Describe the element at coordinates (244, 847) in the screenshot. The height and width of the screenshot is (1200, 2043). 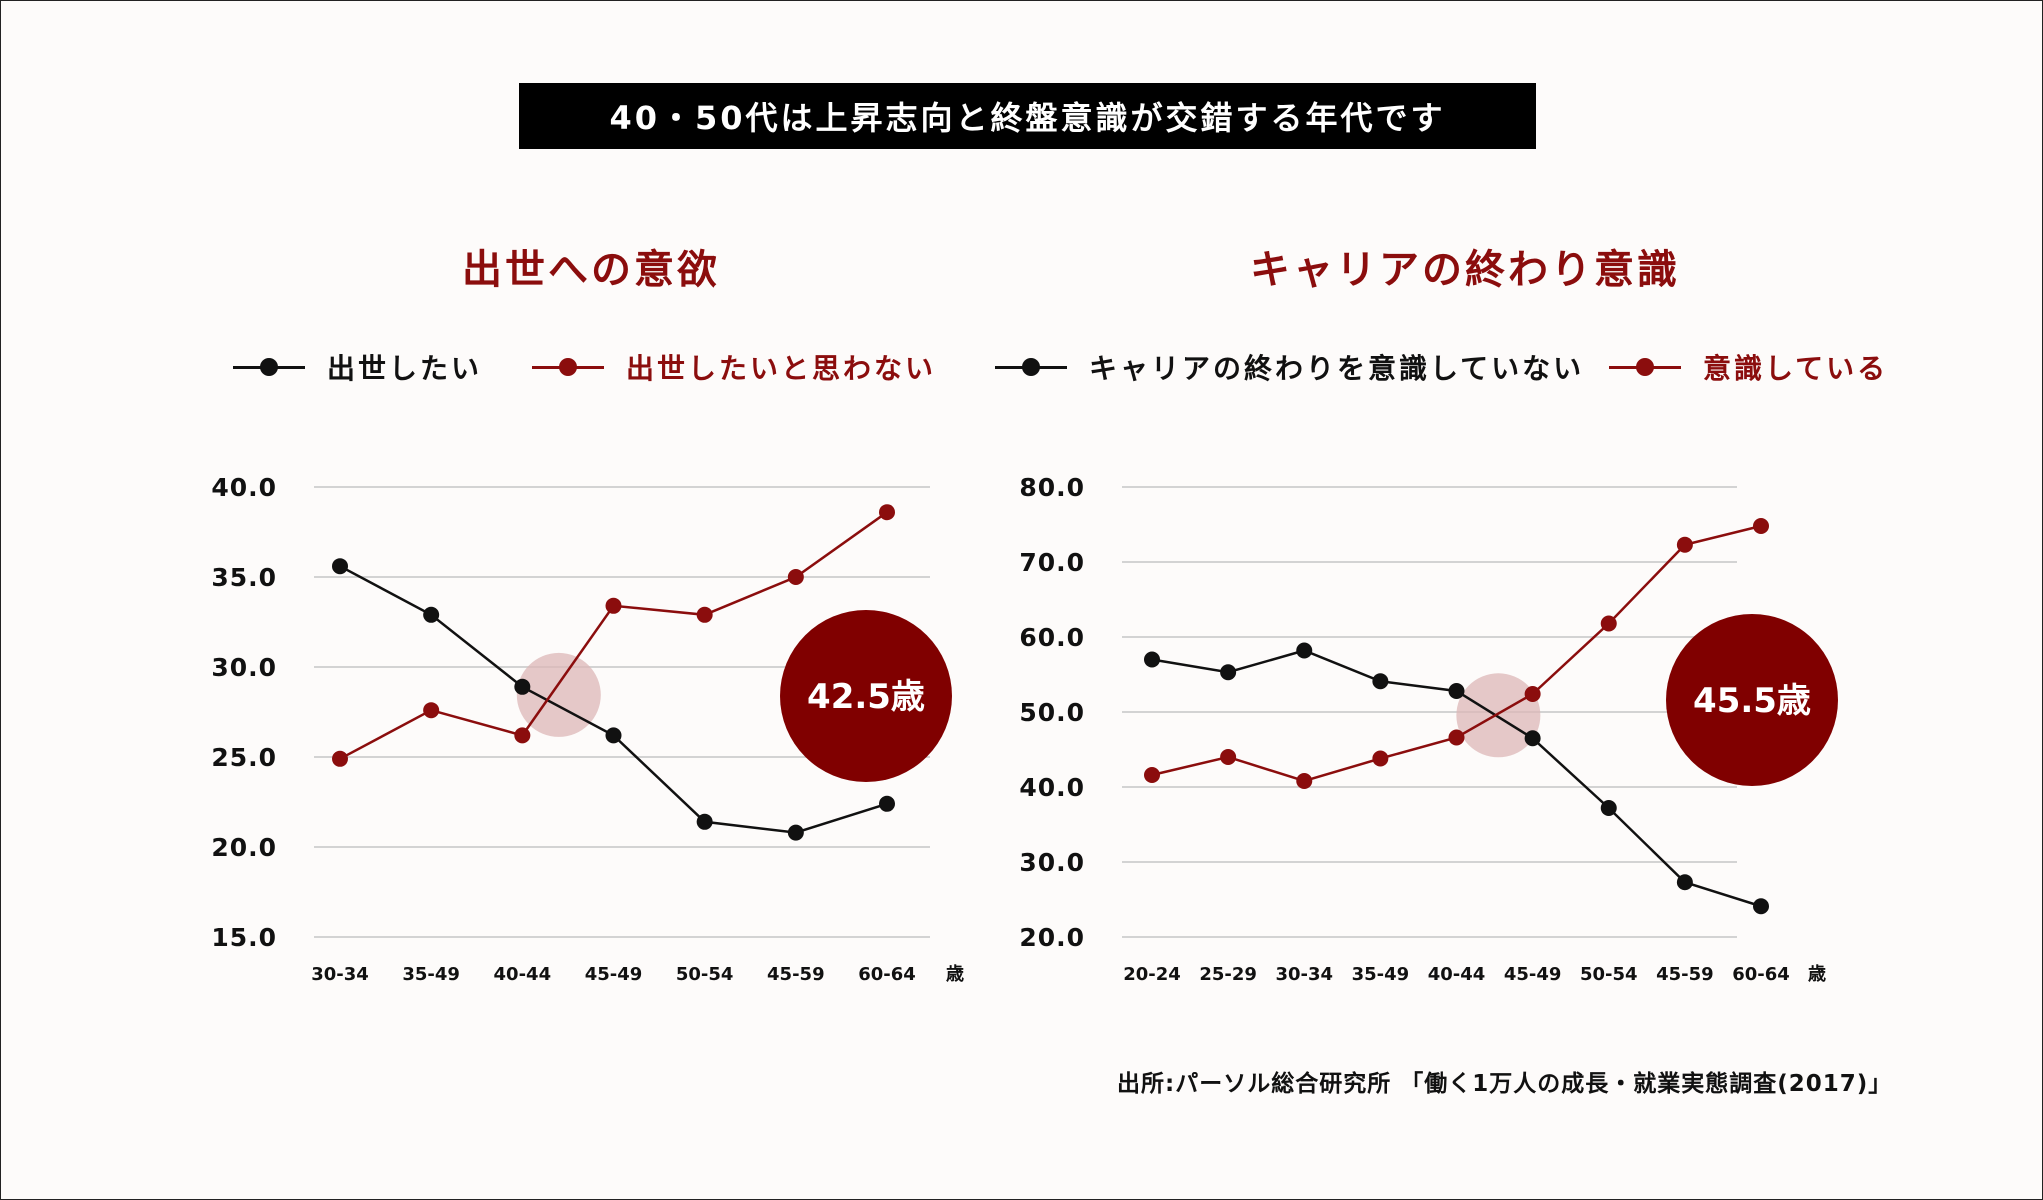
I see `chart1-y-tick-label: 20.0` at that location.